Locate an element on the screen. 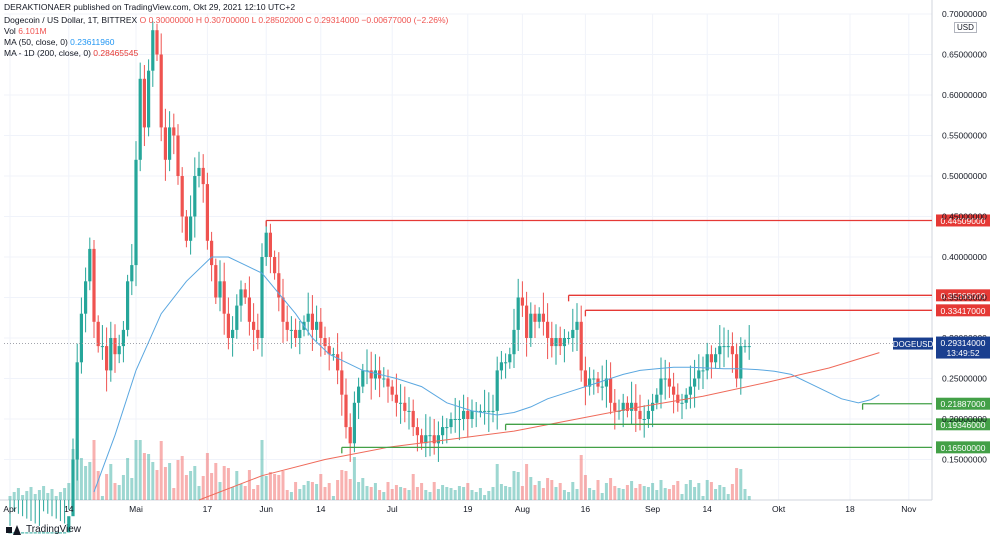  y-tick-label: 0.70000000 is located at coordinates (964, 14).